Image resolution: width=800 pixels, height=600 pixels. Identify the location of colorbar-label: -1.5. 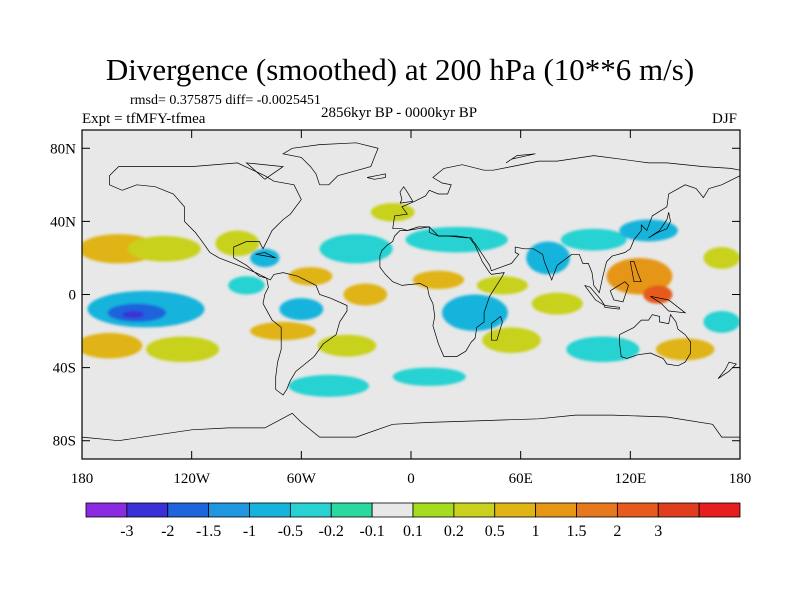
(208, 531).